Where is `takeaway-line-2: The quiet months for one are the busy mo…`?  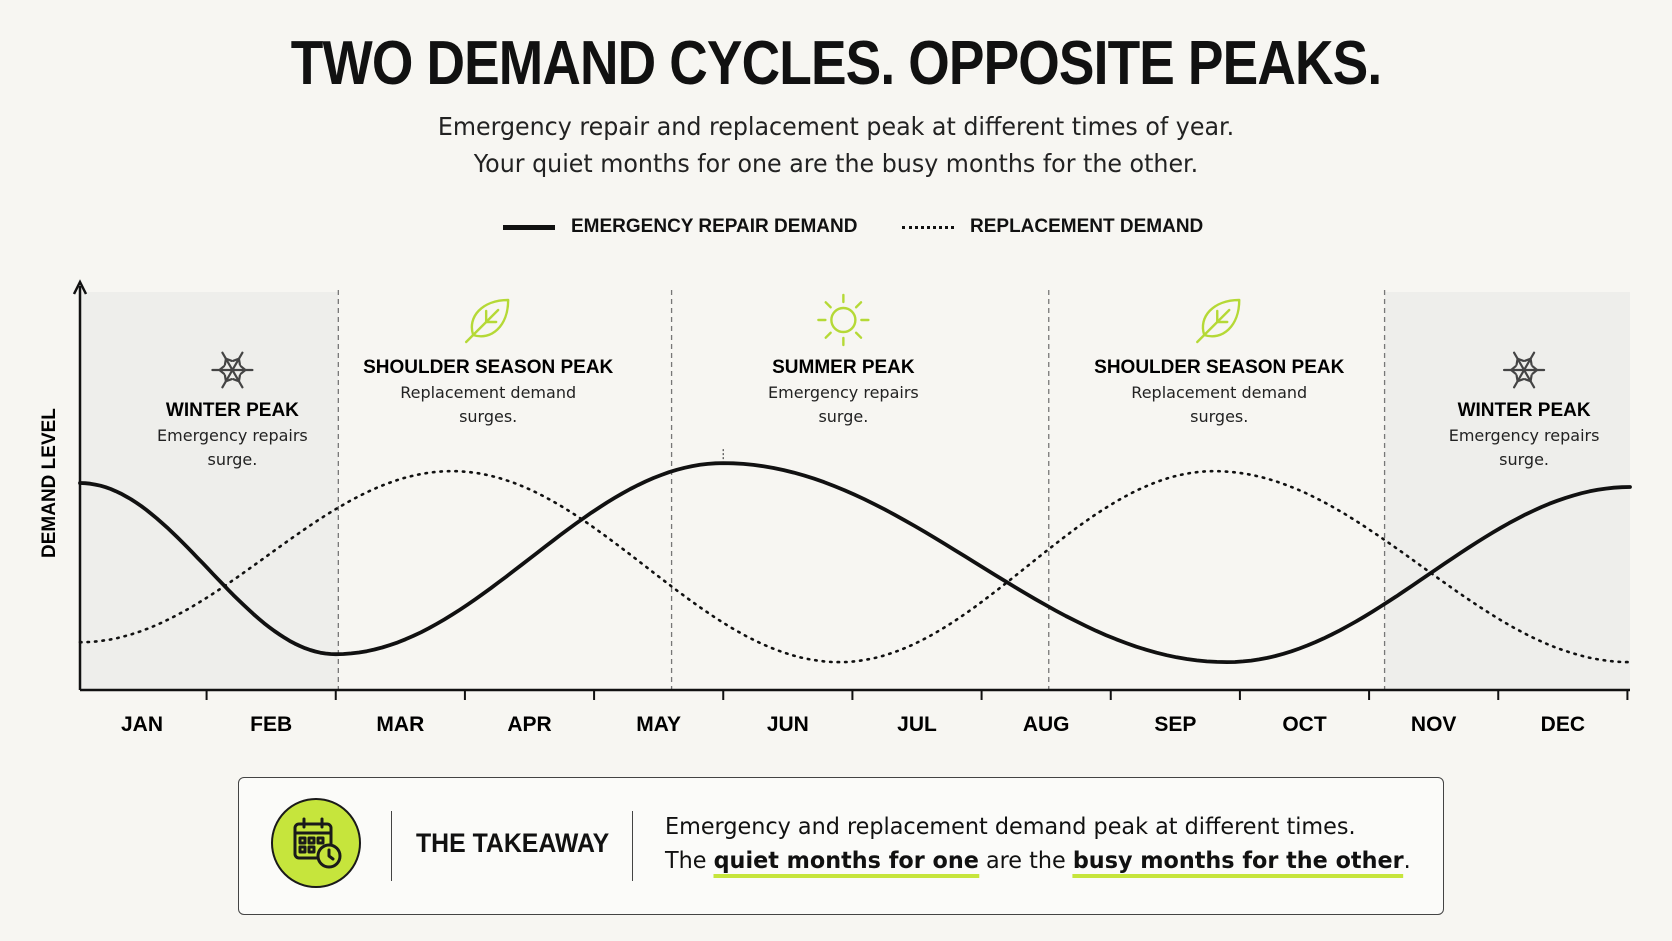
takeaway-line-2: The quiet months for one are the busy mo… is located at coordinates (1038, 861).